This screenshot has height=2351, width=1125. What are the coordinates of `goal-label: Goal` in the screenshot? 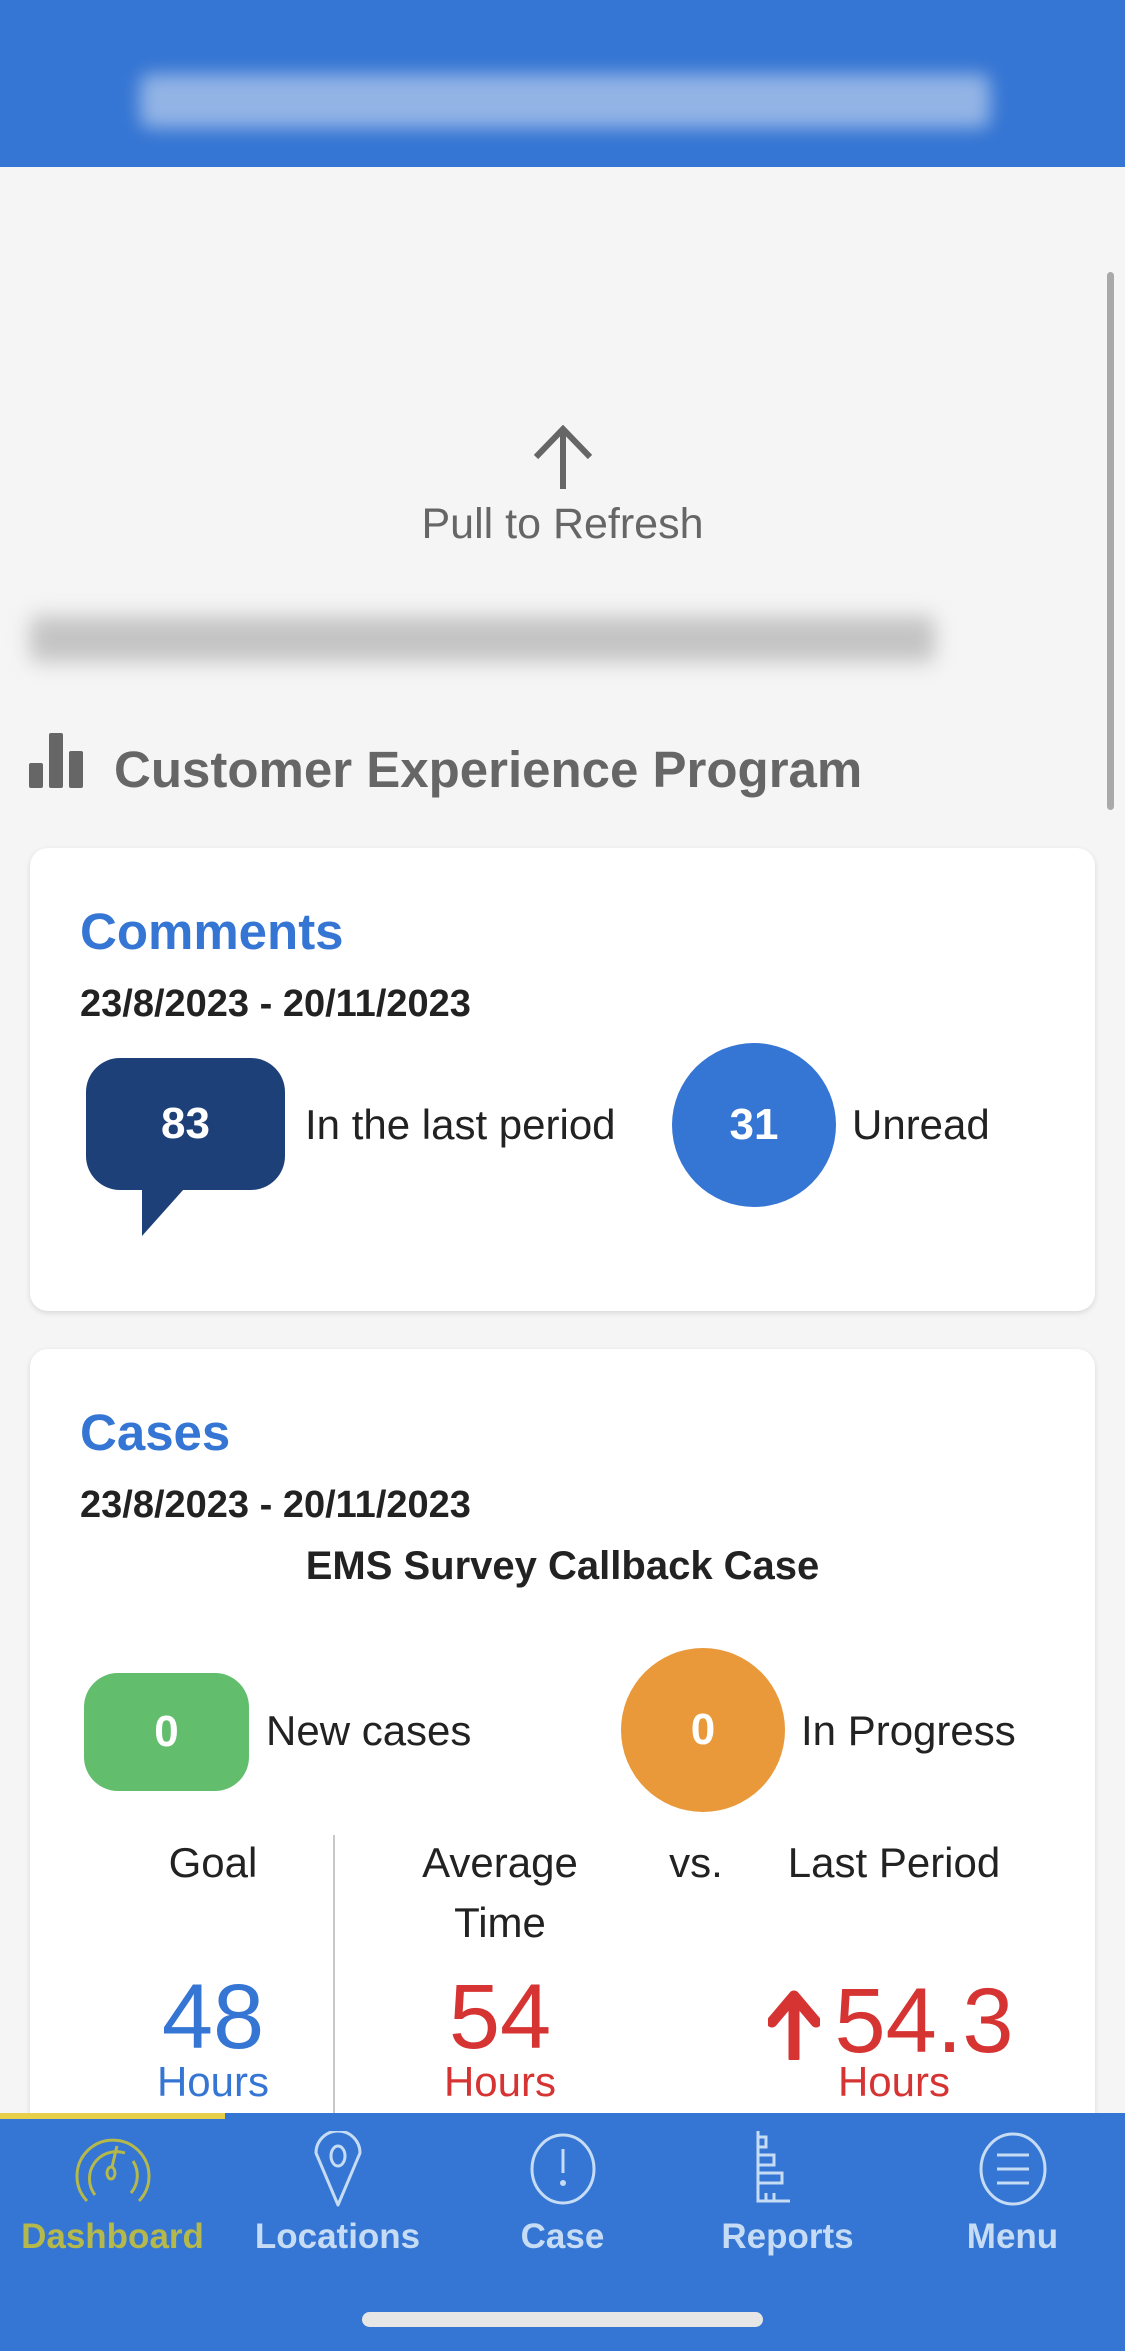 It's located at (213, 1862).